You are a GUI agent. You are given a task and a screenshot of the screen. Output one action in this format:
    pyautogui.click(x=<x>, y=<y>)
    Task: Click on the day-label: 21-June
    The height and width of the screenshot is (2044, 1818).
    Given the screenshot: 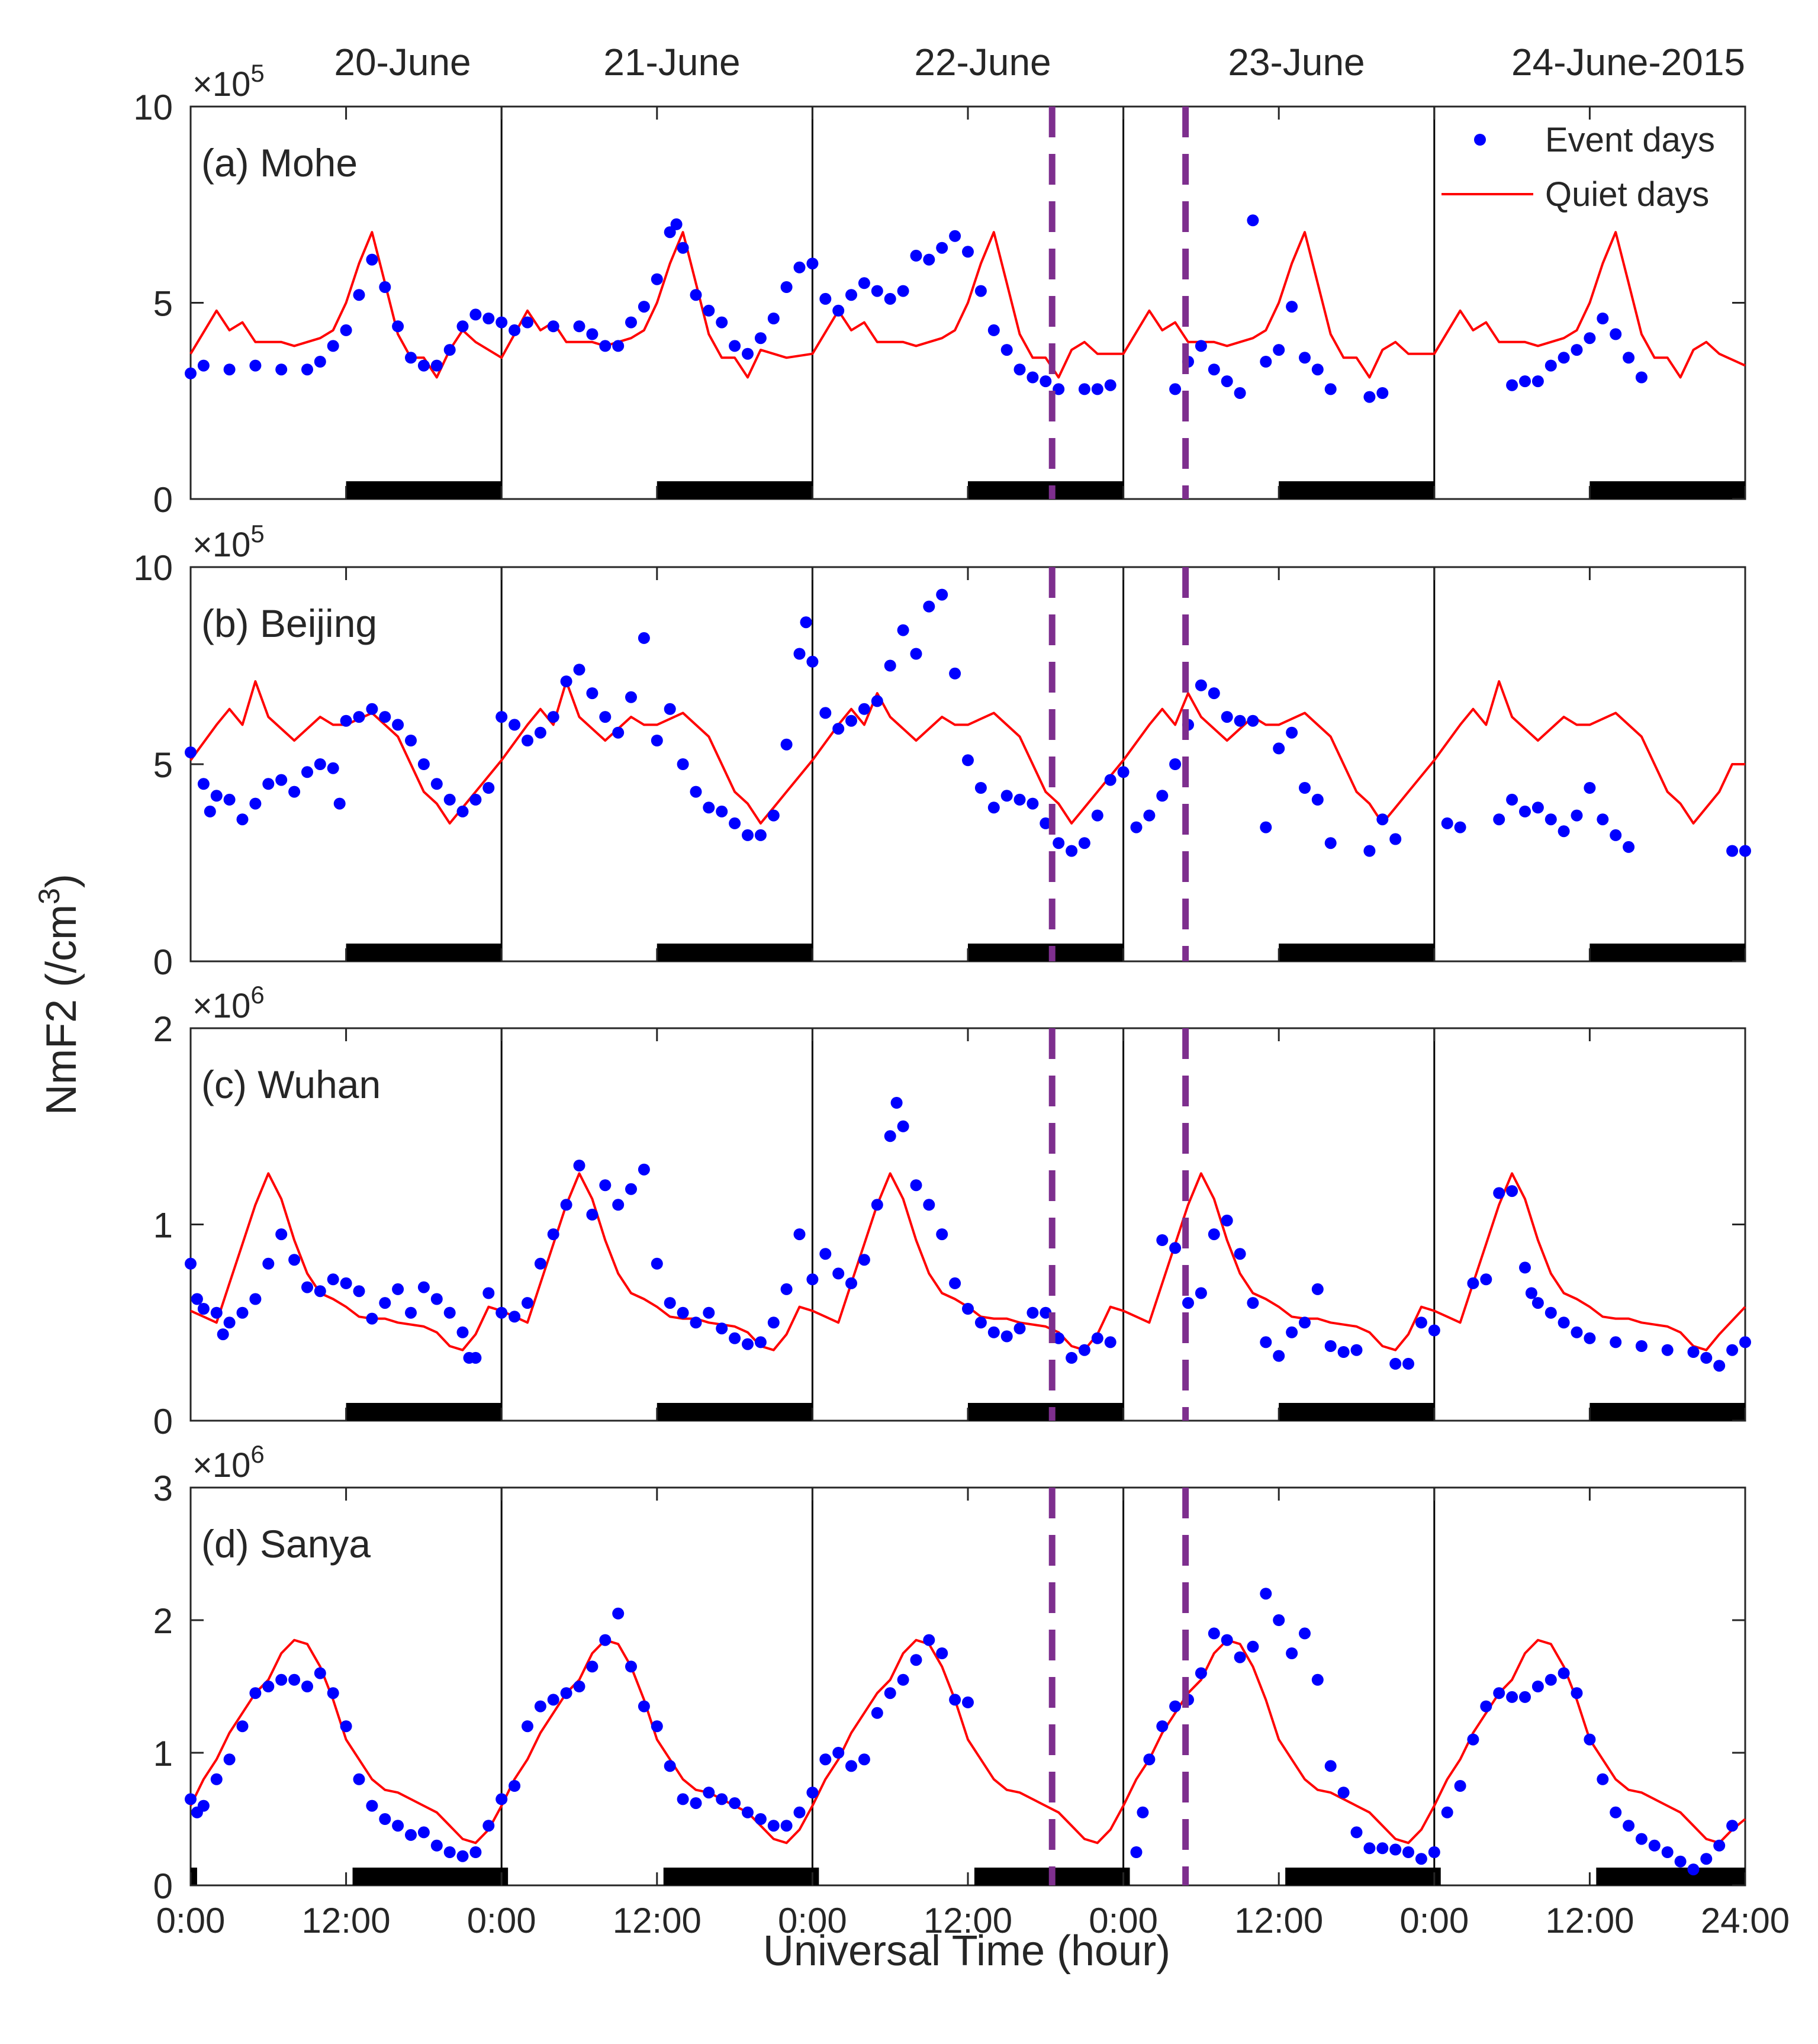 What is the action you would take?
    pyautogui.click(x=671, y=62)
    